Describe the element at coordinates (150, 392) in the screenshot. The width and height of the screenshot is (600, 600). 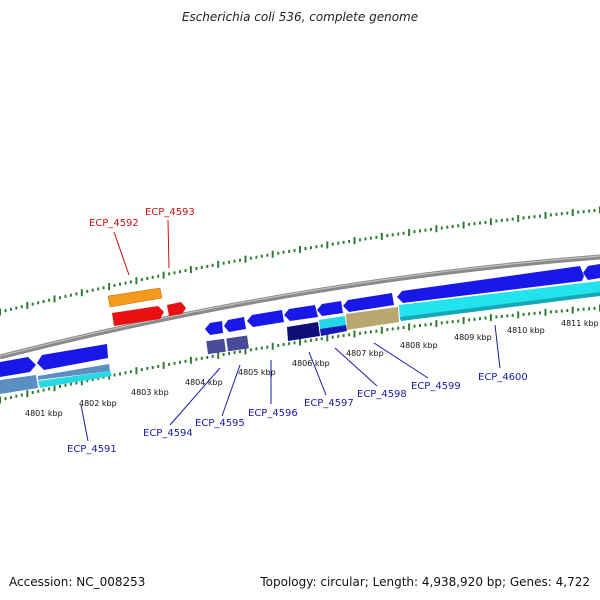
I see `kbp-label: 4803 kbp` at that location.